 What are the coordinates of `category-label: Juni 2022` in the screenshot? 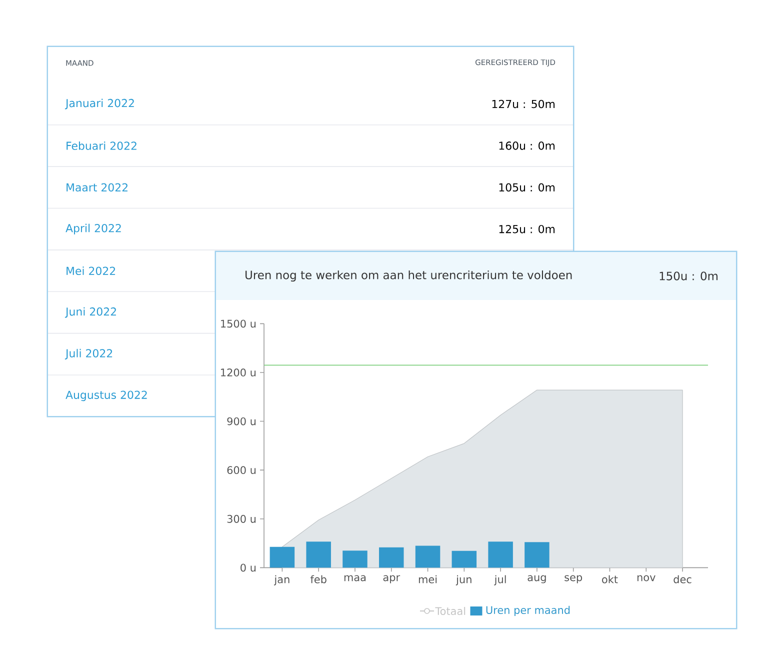 It's located at (90, 312).